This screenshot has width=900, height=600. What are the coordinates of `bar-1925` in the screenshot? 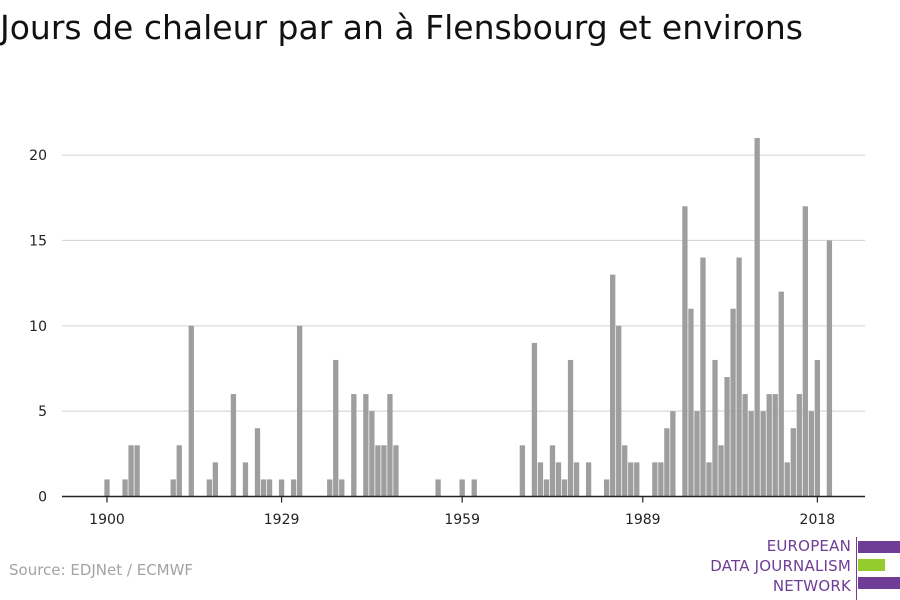 It's located at (257, 462).